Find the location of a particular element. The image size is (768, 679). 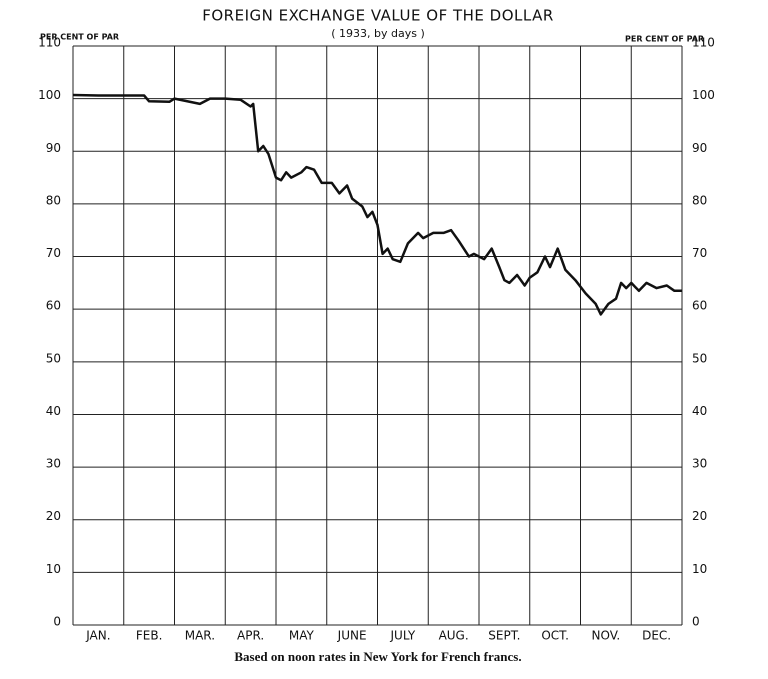

x-tick-label: SEPT. is located at coordinates (504, 636).